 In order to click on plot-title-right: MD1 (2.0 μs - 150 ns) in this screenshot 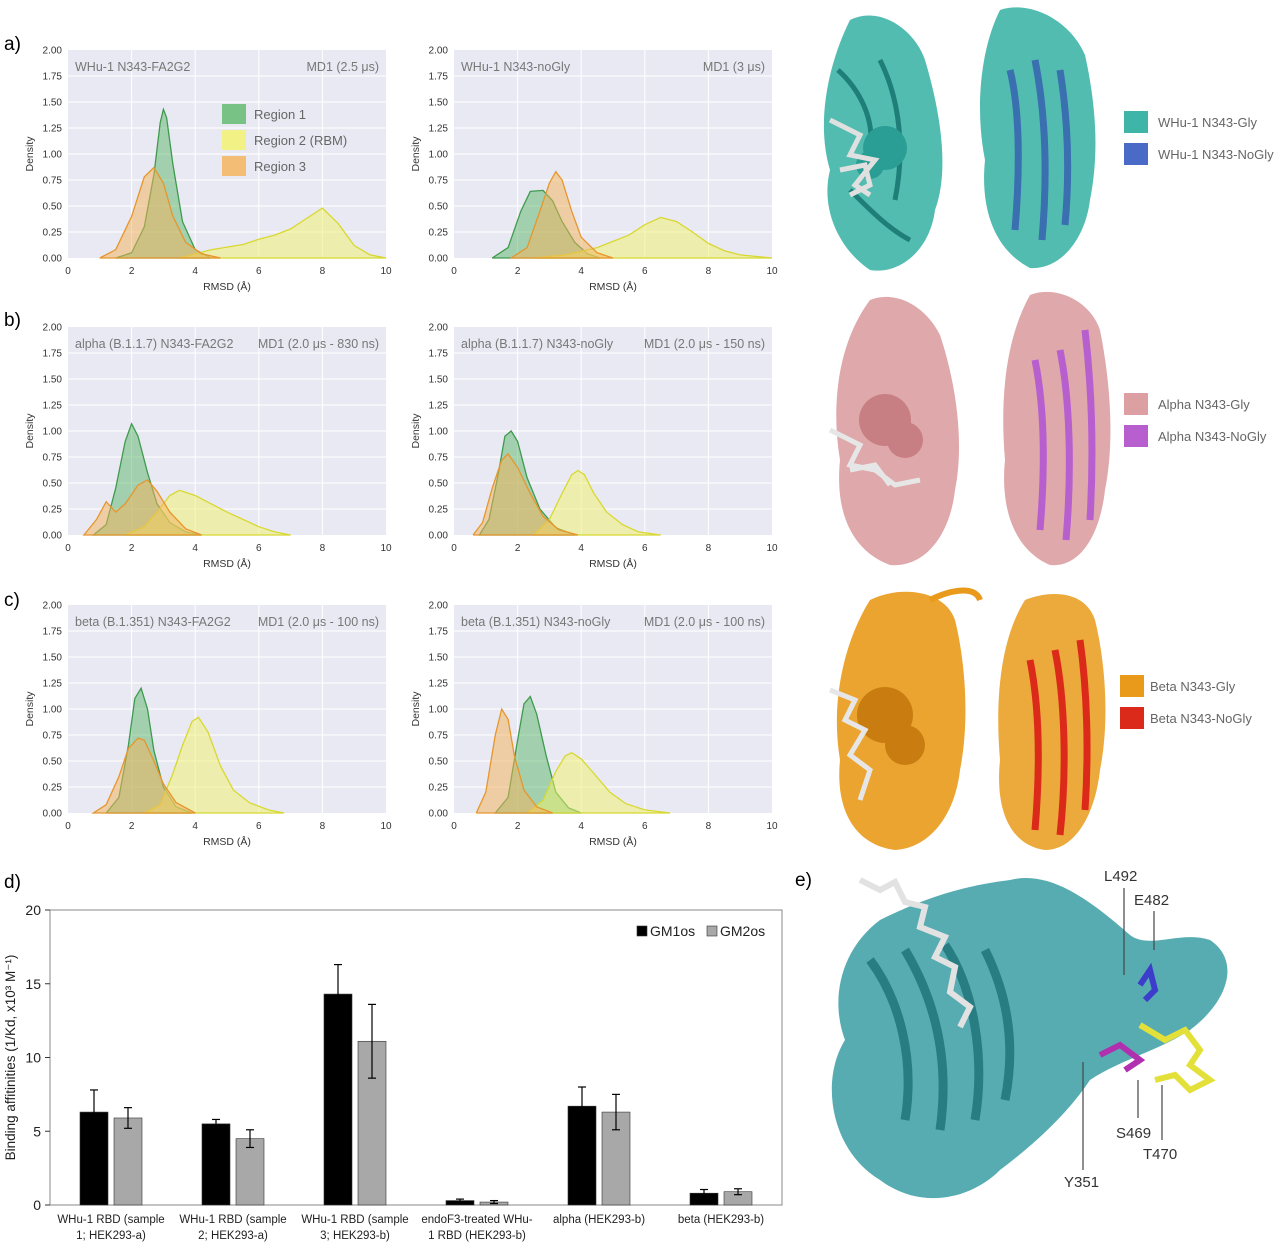, I will do `click(704, 344)`.